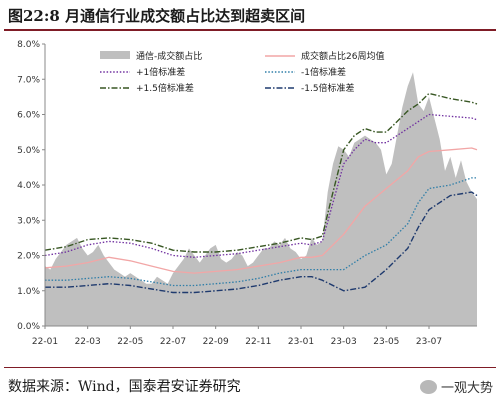 The image size is (500, 410). What do you see at coordinates (115, 55) in the screenshot?
I see `legend-swatch` at bounding box center [115, 55].